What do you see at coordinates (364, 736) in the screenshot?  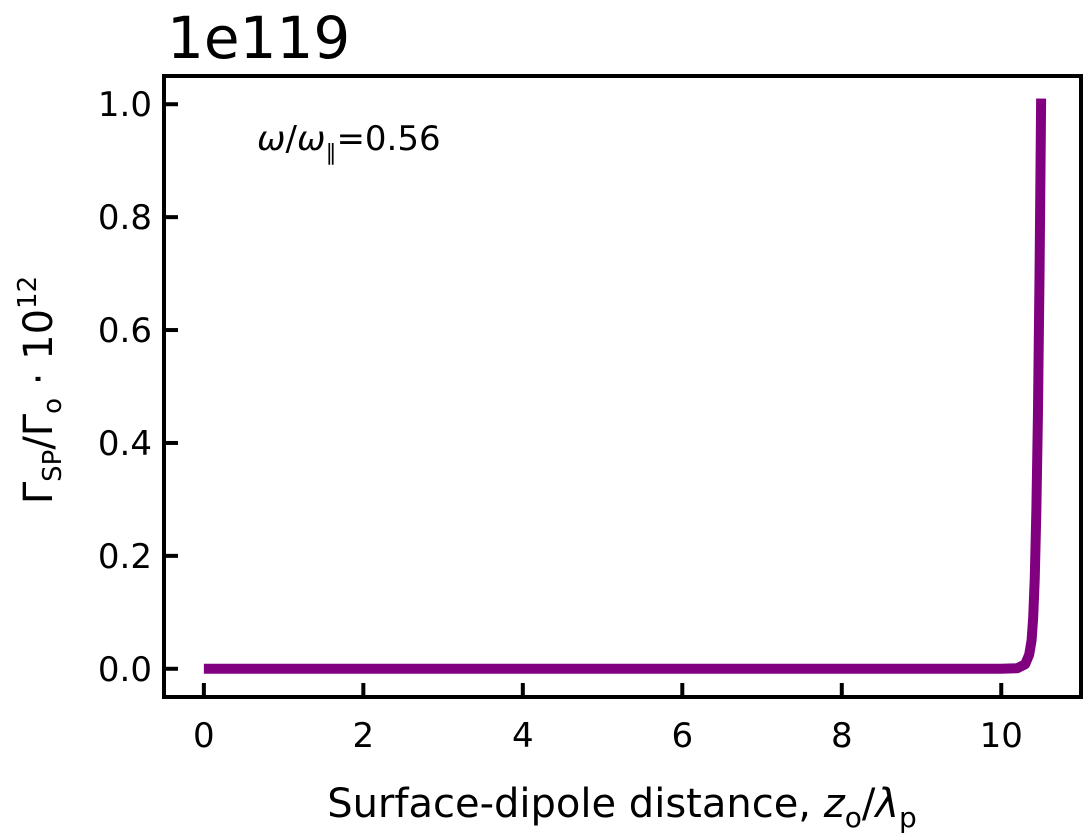 I see `x-tick-label-1: 2` at bounding box center [364, 736].